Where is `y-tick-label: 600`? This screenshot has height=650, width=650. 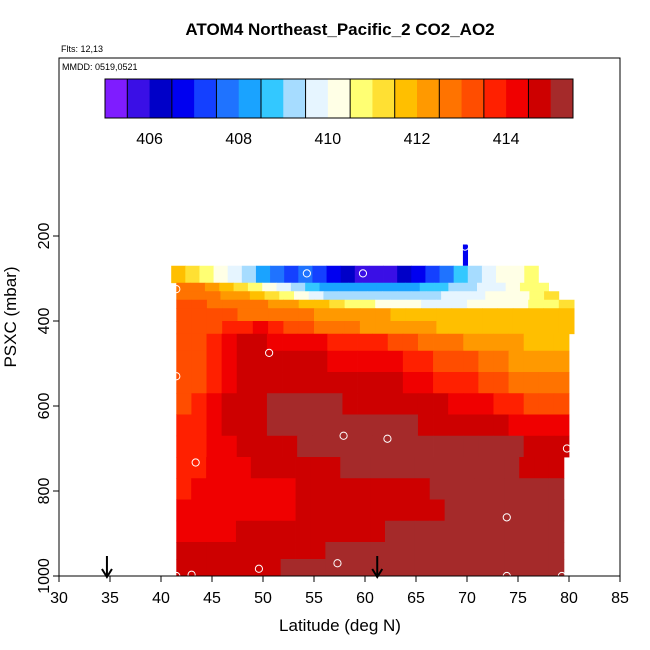
y-tick-label: 600 is located at coordinates (44, 406).